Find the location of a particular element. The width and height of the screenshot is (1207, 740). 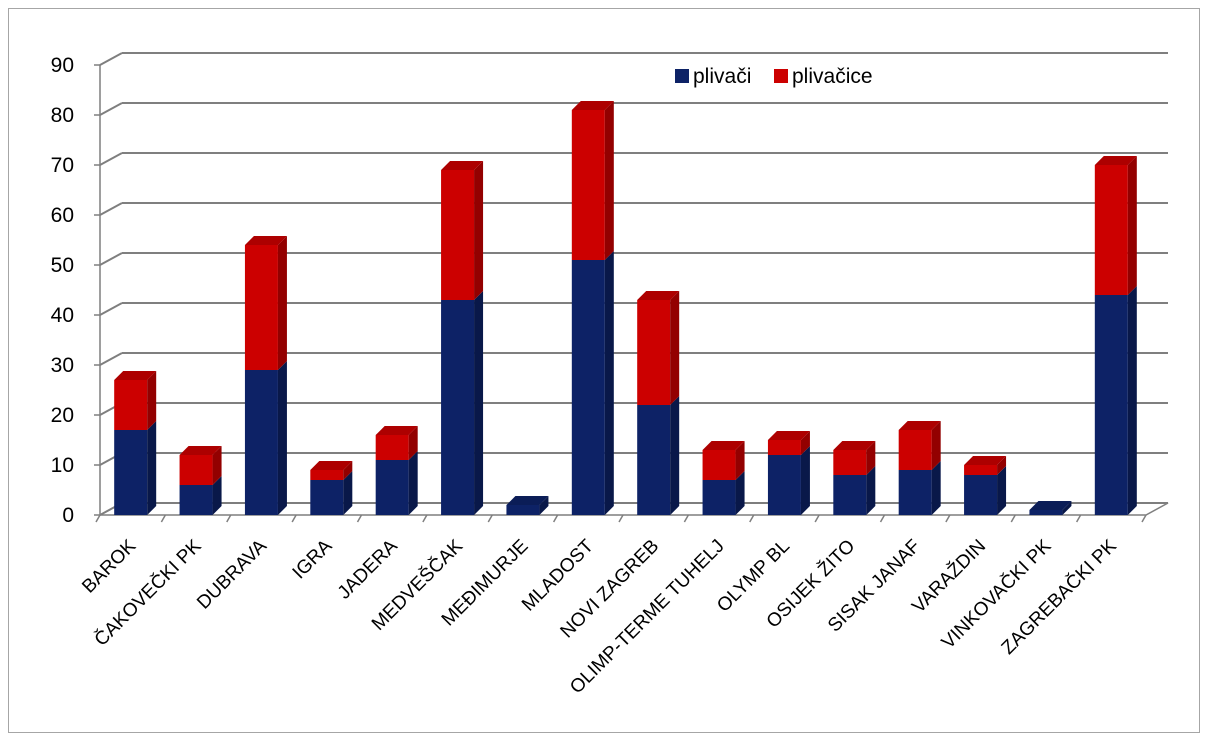

y-tick-label: 20 is located at coordinates (62, 415).